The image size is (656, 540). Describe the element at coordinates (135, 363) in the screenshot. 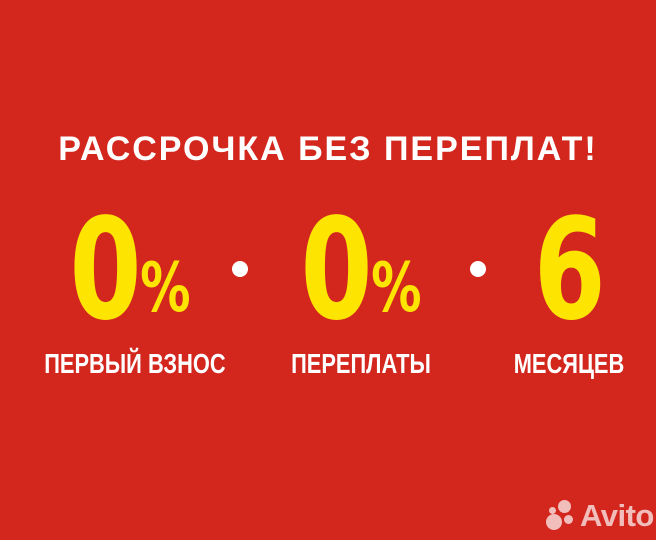

I see `stat-first-payment-label: ПЕРВЫЙ ВЗНОС` at that location.